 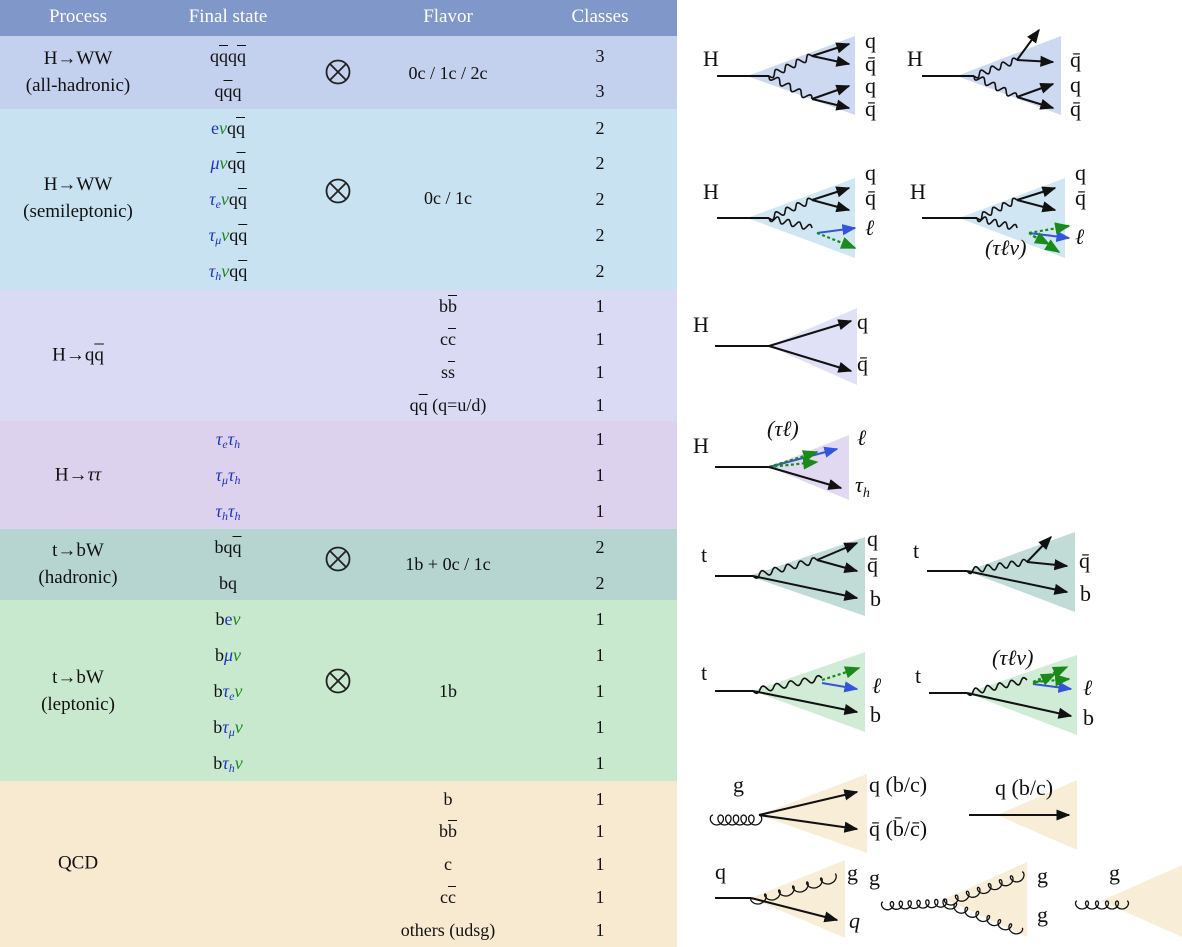 I want to click on tau-lepton-nu-label: (τℓν), so click(x=1012, y=657).